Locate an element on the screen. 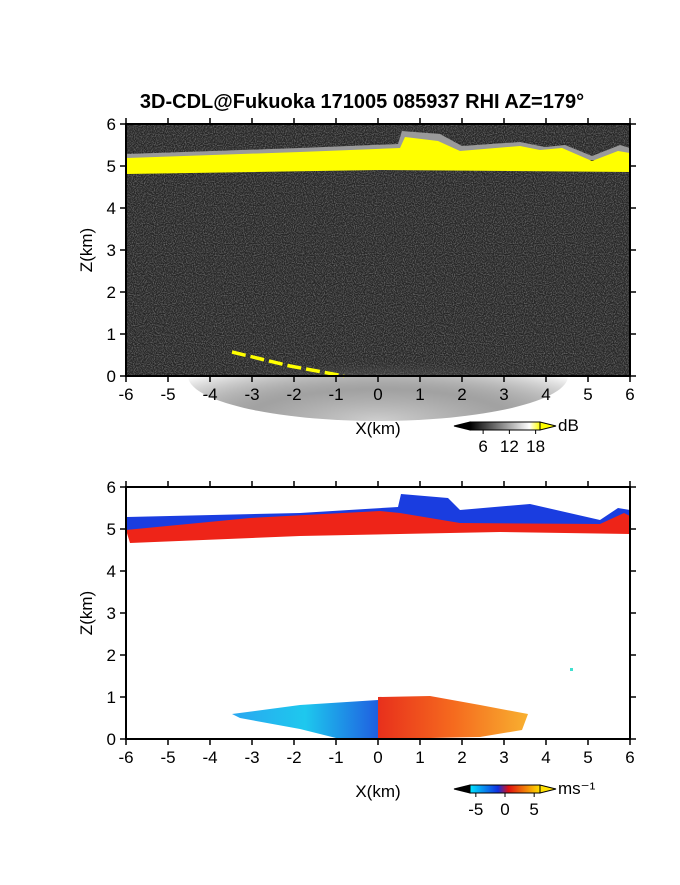  colorbar-tick-label: 6 is located at coordinates (482, 446).